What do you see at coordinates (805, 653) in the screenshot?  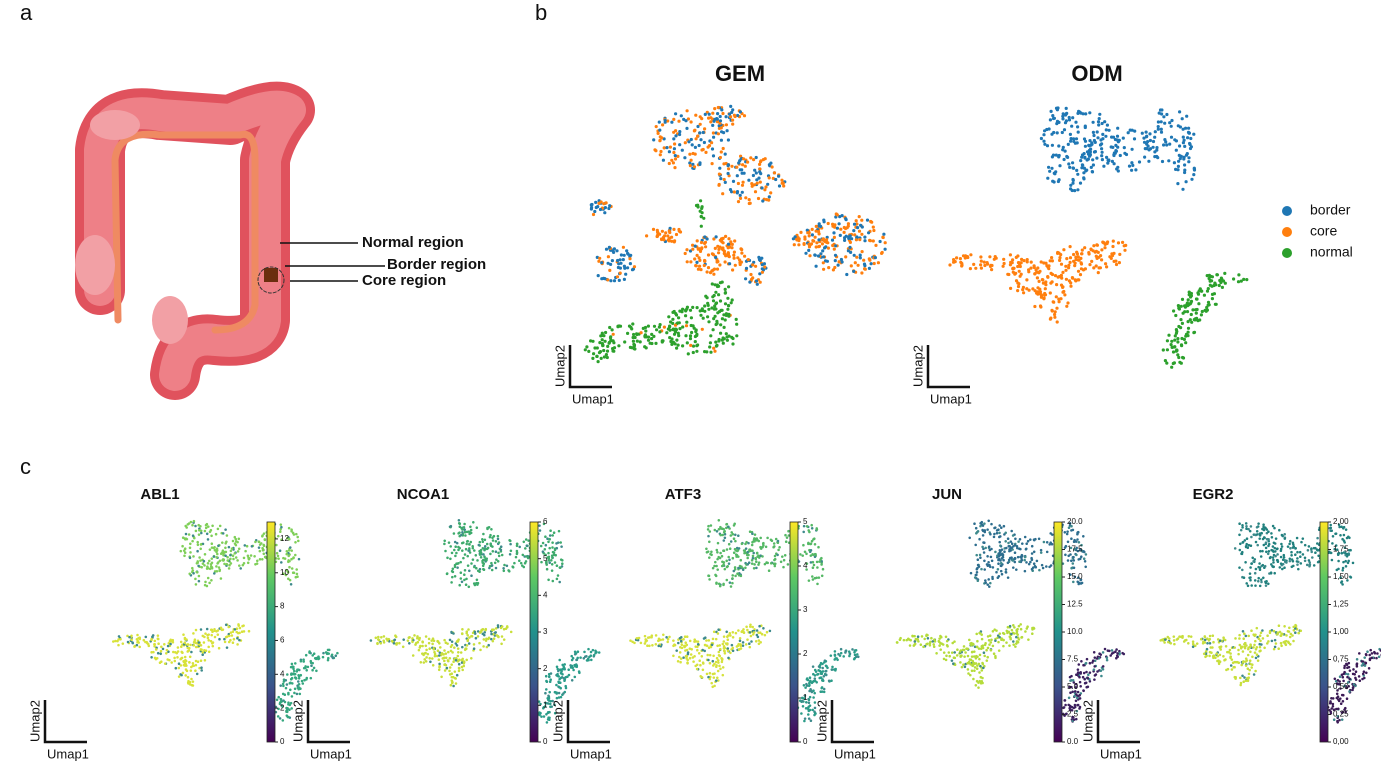 I see `colorbar-tick-label: 2` at bounding box center [805, 653].